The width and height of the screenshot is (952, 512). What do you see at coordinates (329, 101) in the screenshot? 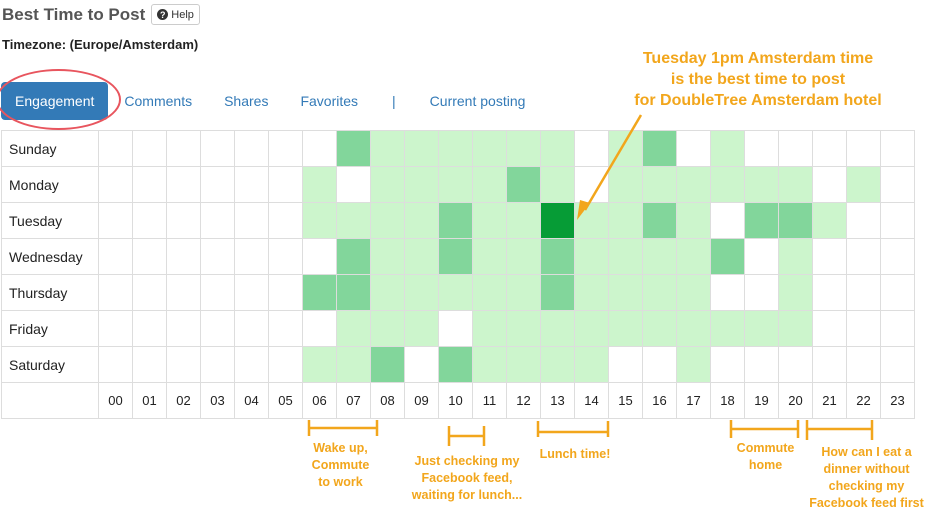
I see `tab-favorites: Favorites` at bounding box center [329, 101].